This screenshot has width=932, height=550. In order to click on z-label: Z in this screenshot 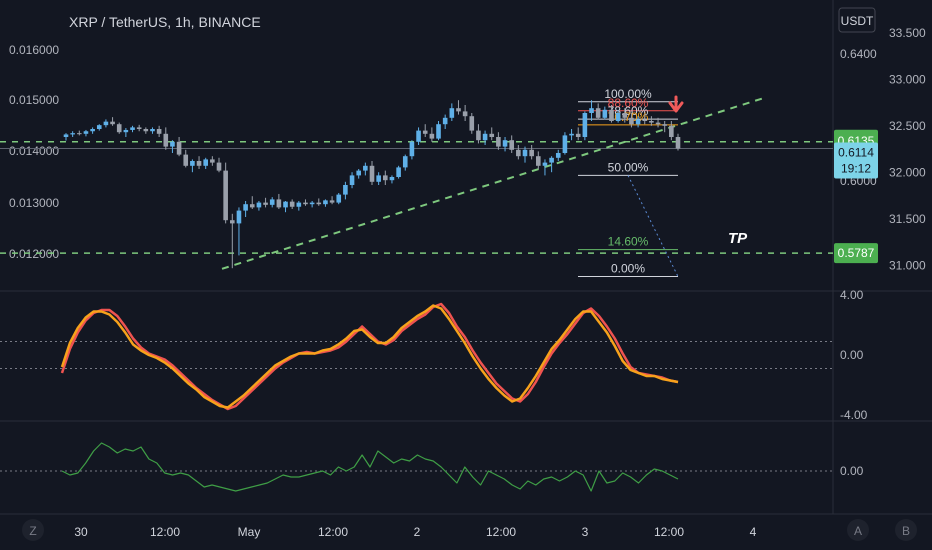, I will do `click(32, 531)`.